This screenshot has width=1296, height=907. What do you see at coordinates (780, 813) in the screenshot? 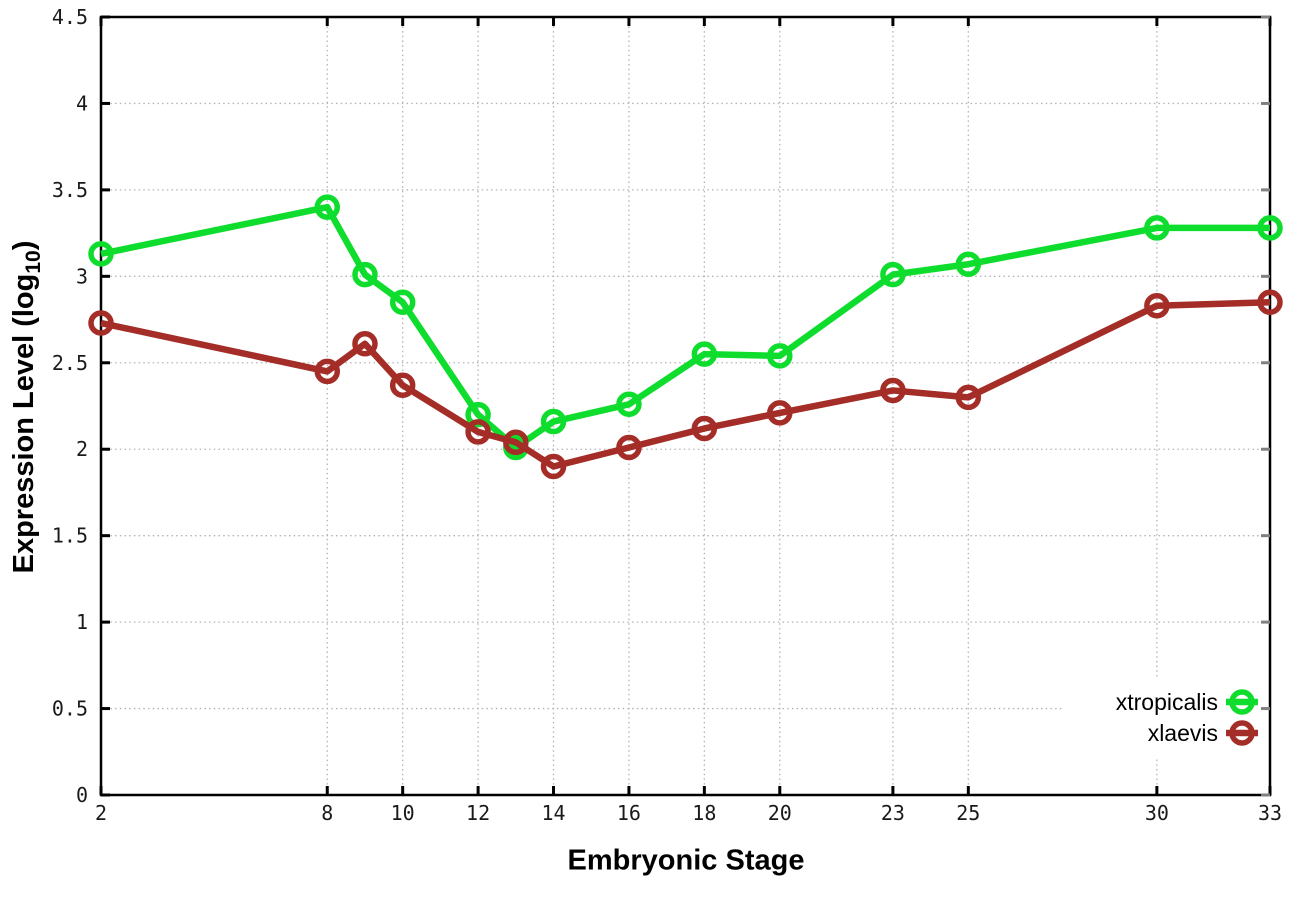
I see `x-tick-label: 20` at bounding box center [780, 813].